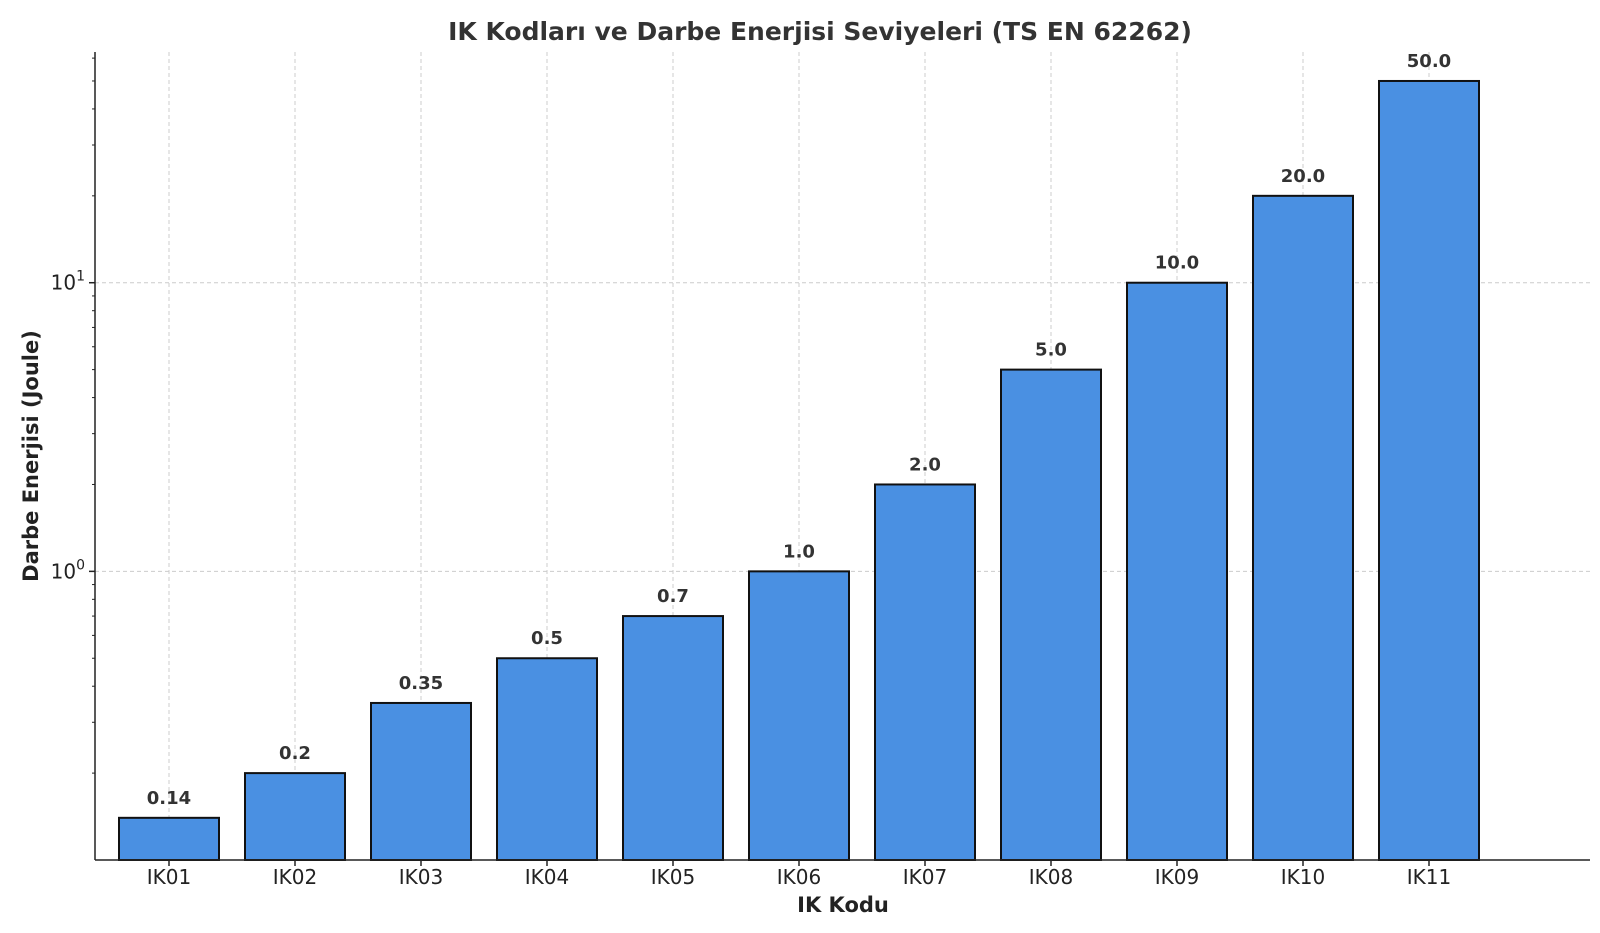 Image resolution: width=1600 pixels, height=933 pixels. What do you see at coordinates (421, 683) in the screenshot?
I see `data-label: 0.35` at bounding box center [421, 683].